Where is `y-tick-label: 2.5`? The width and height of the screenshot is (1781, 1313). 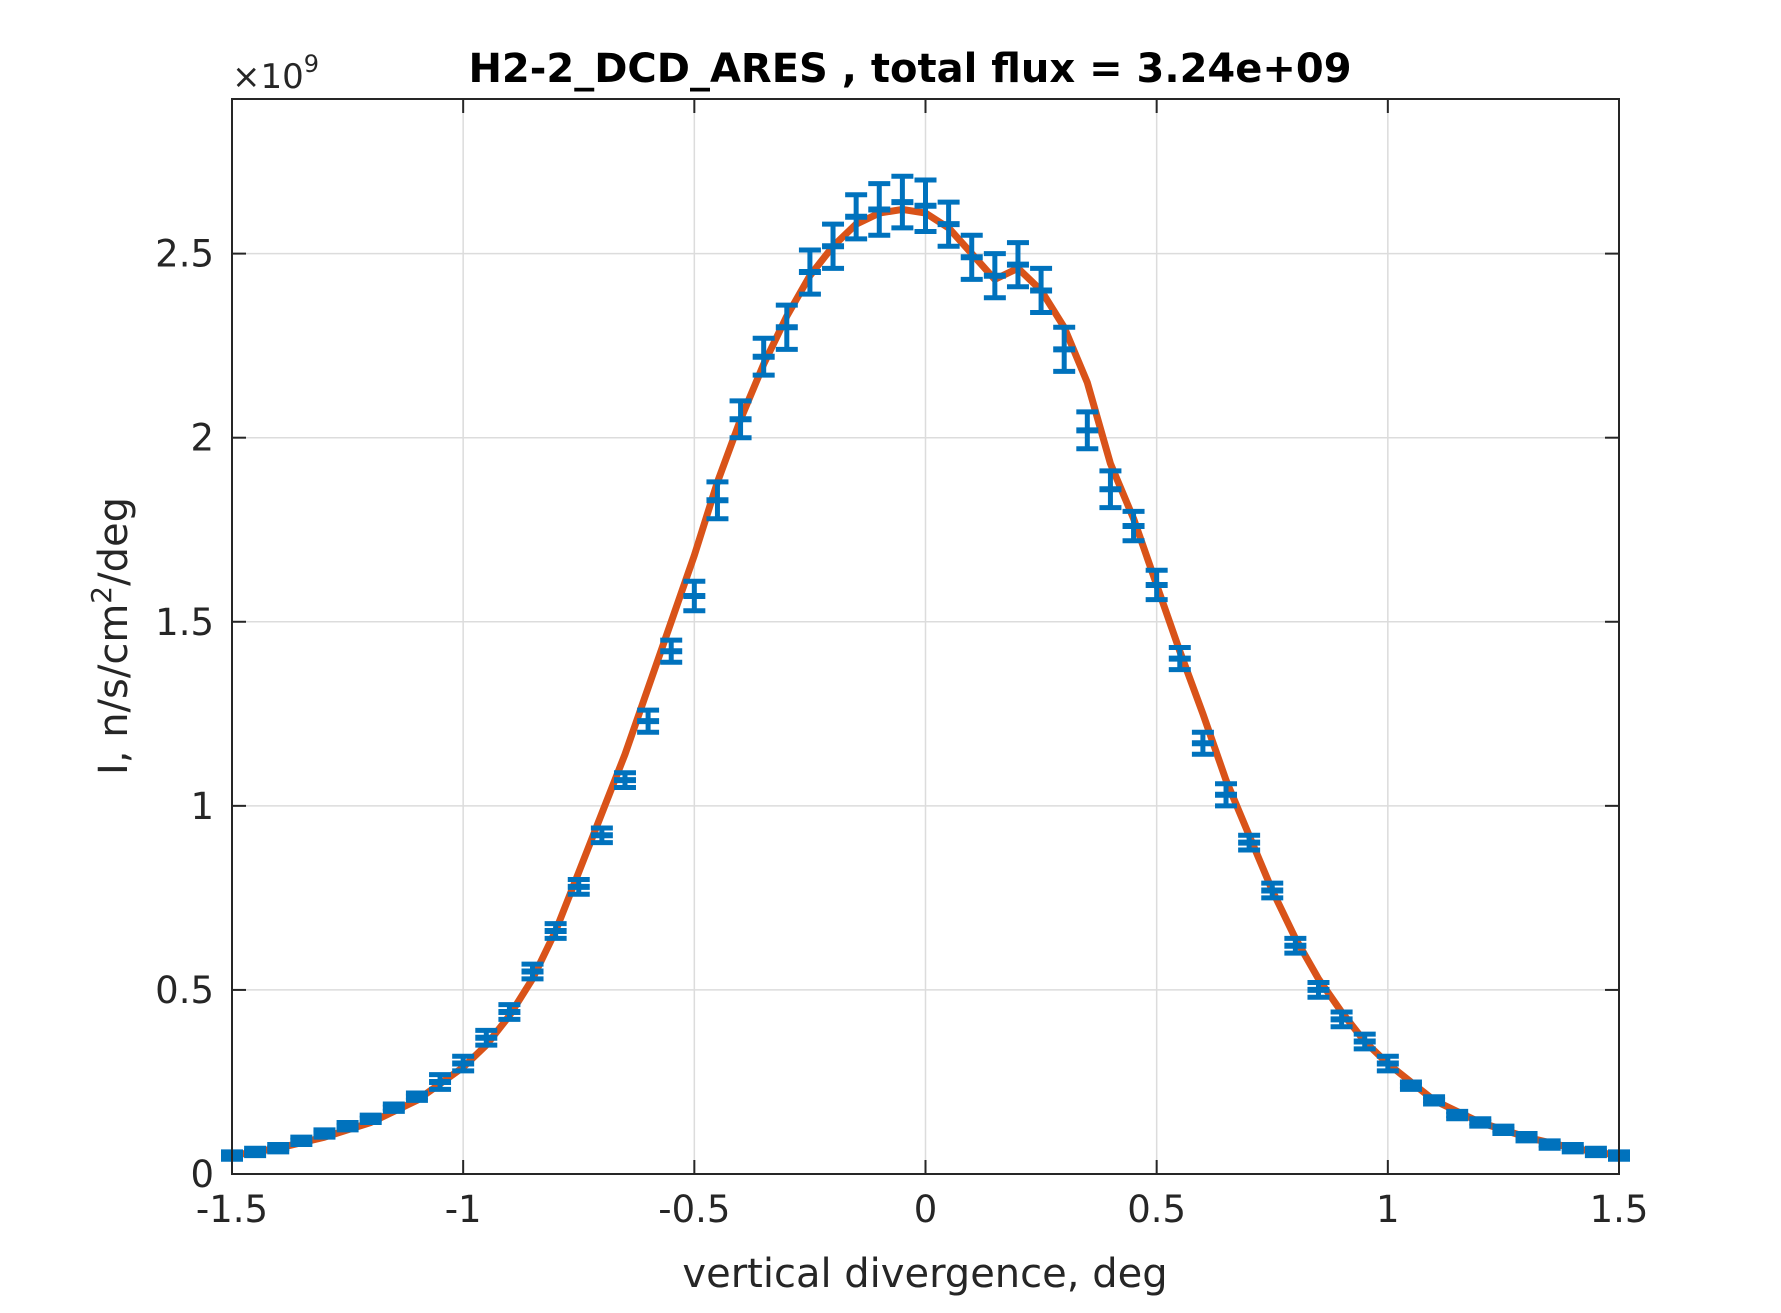
y-tick-label: 2.5 is located at coordinates (184, 254).